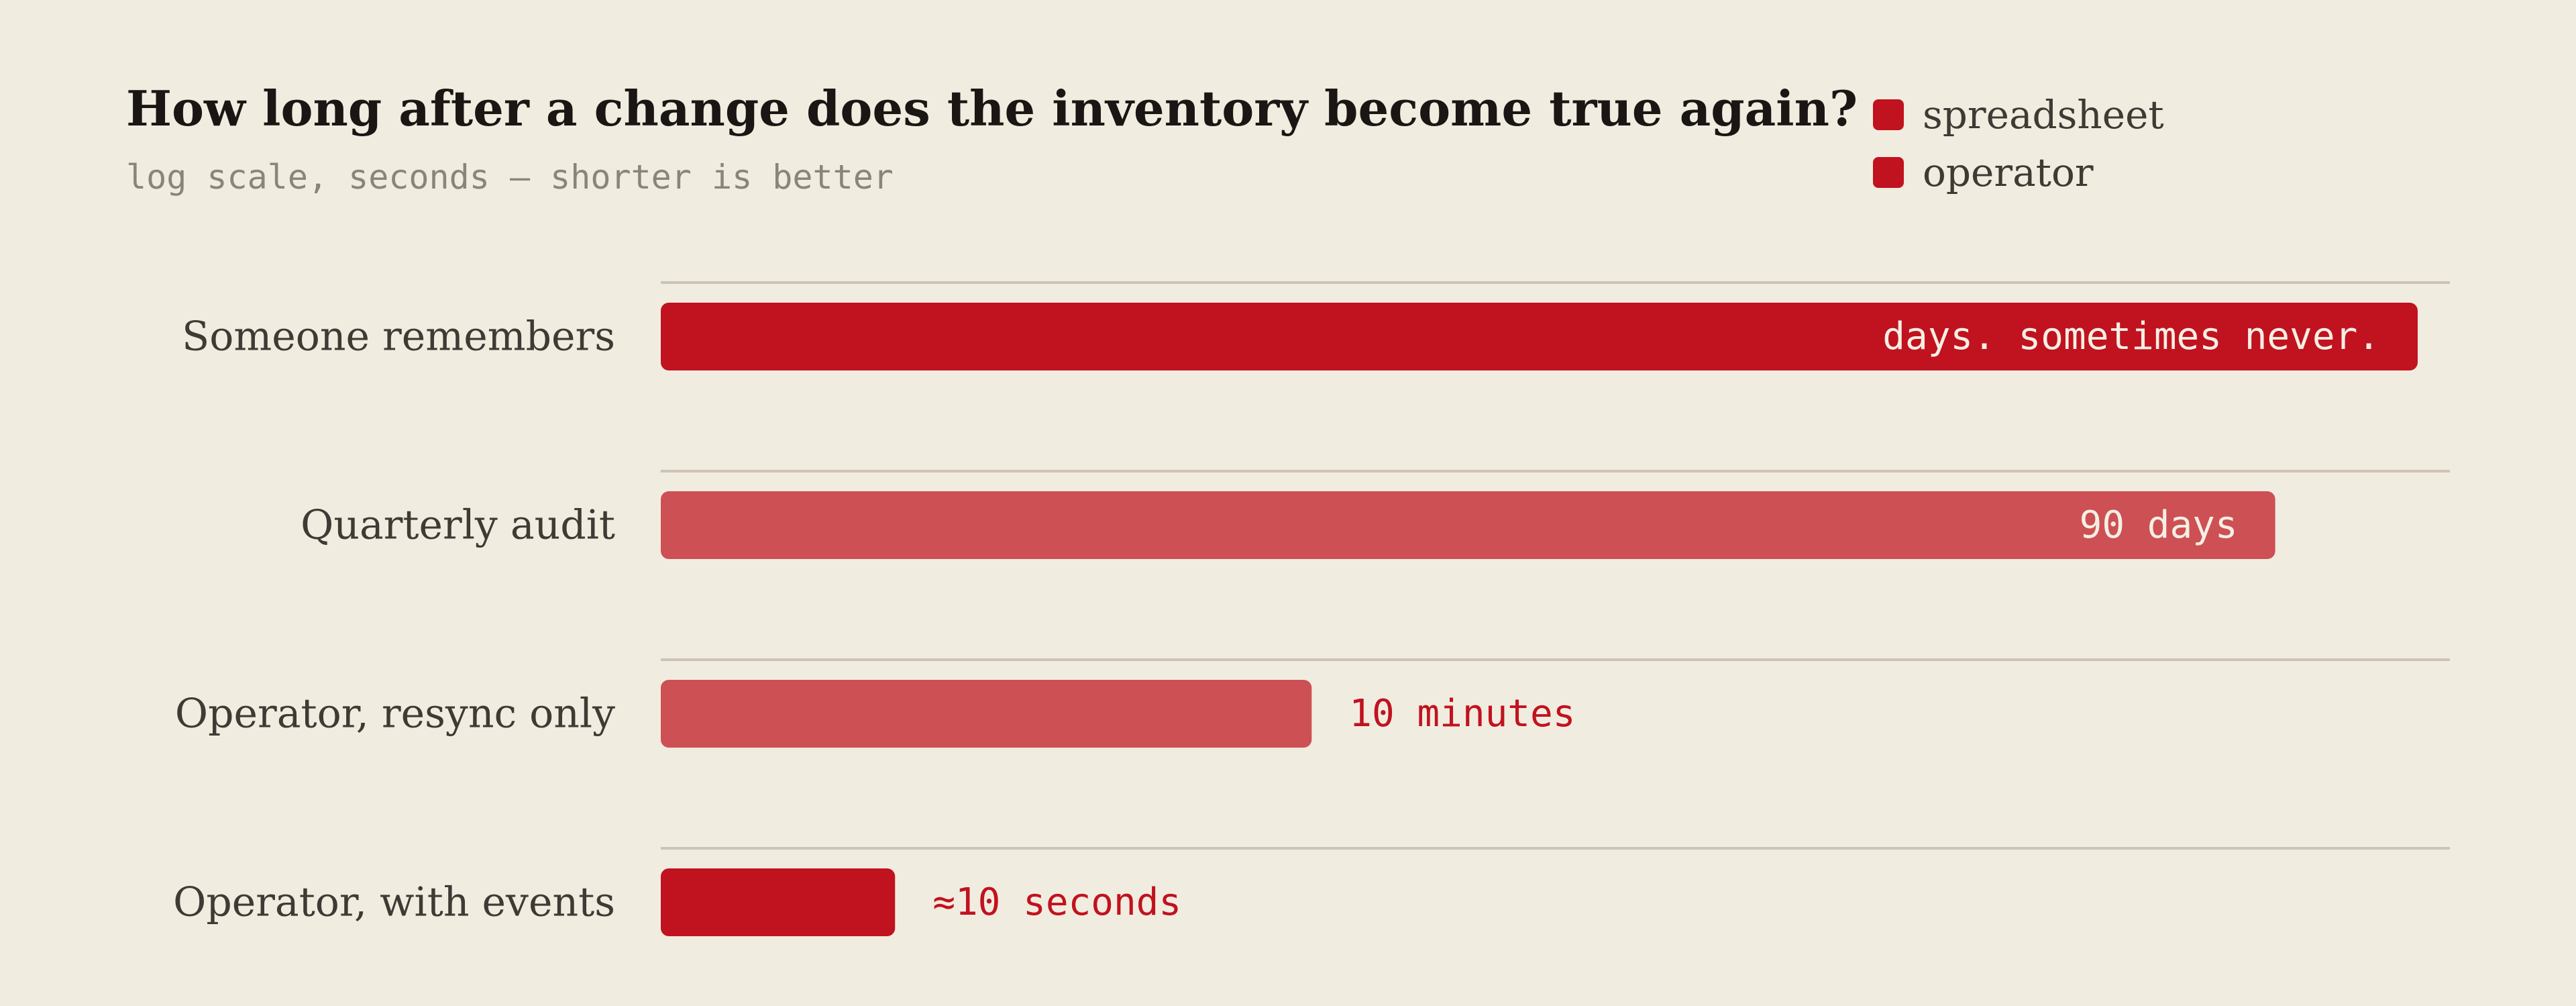 Image resolution: width=2576 pixels, height=1006 pixels. I want to click on legend-item-operator: operator, so click(2018, 173).